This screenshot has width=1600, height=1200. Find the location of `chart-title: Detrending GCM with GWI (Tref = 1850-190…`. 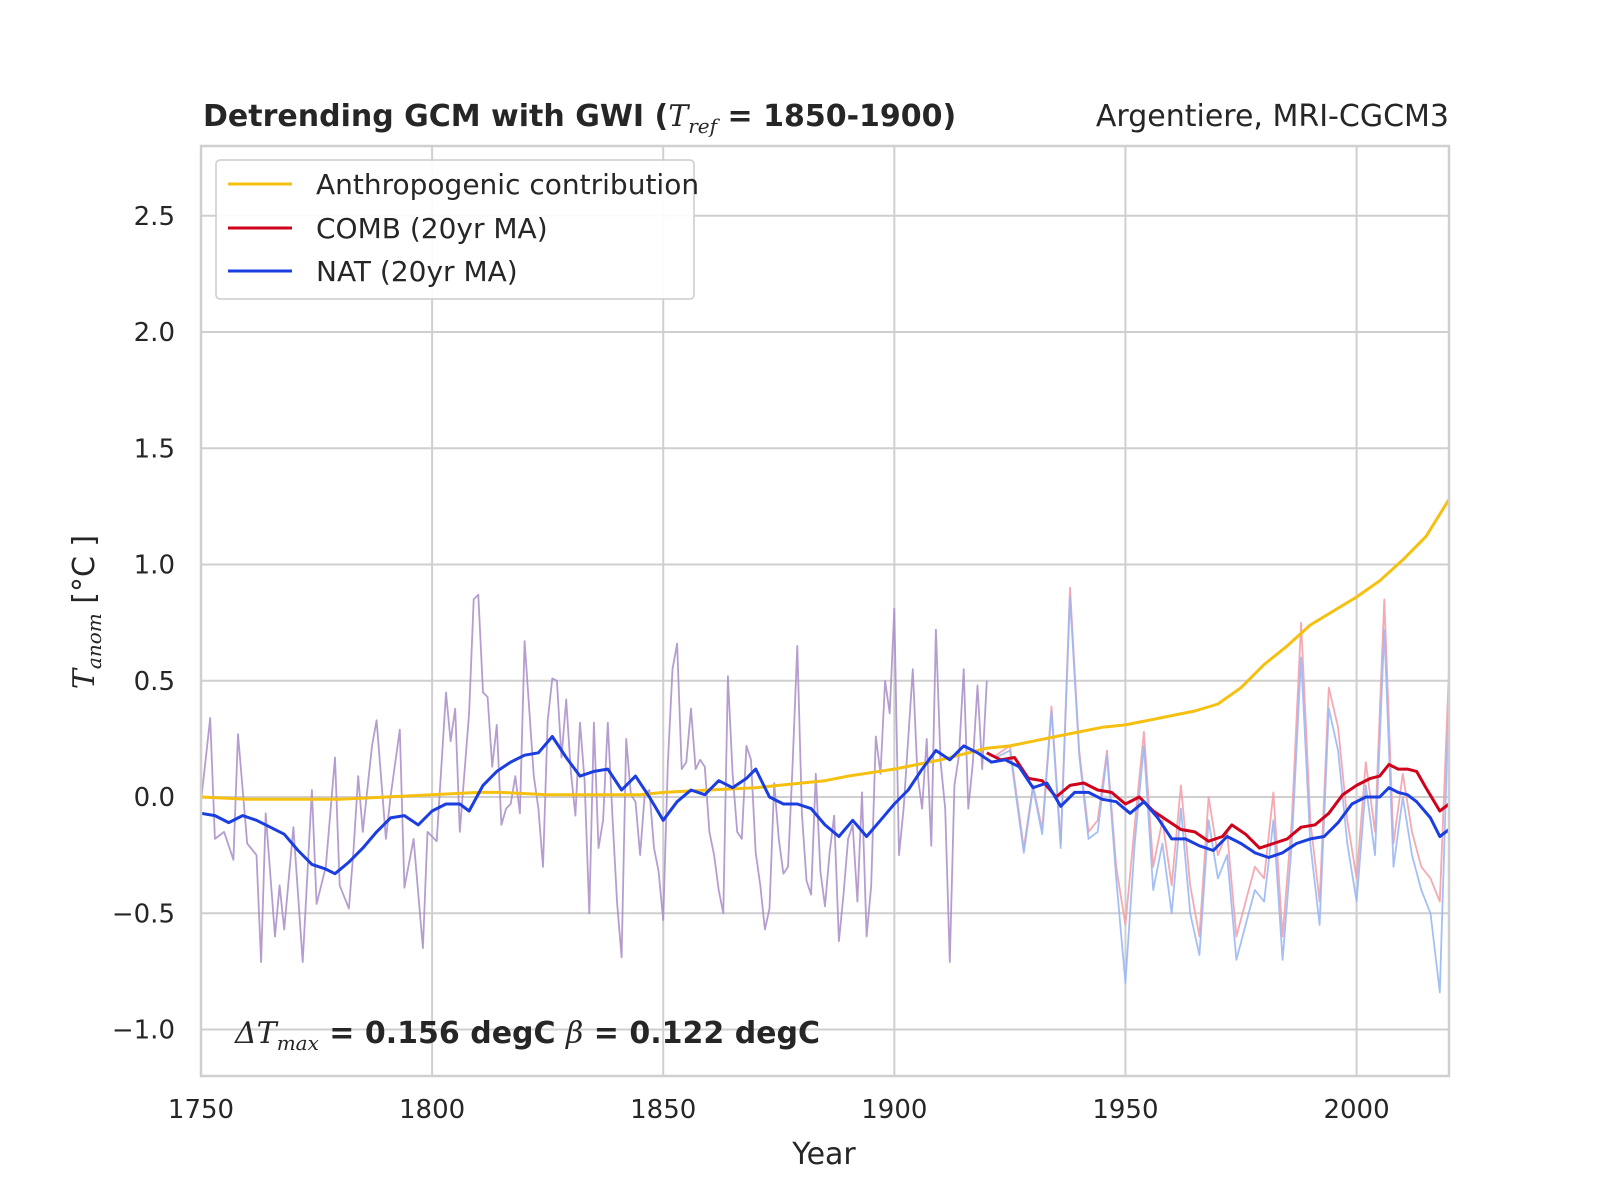

chart-title: Detrending GCM with GWI (Tref = 1850-190… is located at coordinates (579, 118).